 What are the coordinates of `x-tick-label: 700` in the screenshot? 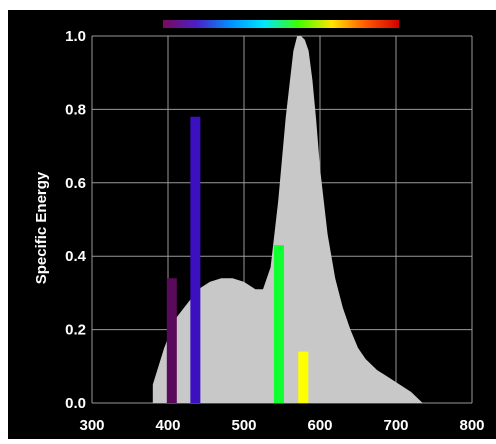 It's located at (395, 425).